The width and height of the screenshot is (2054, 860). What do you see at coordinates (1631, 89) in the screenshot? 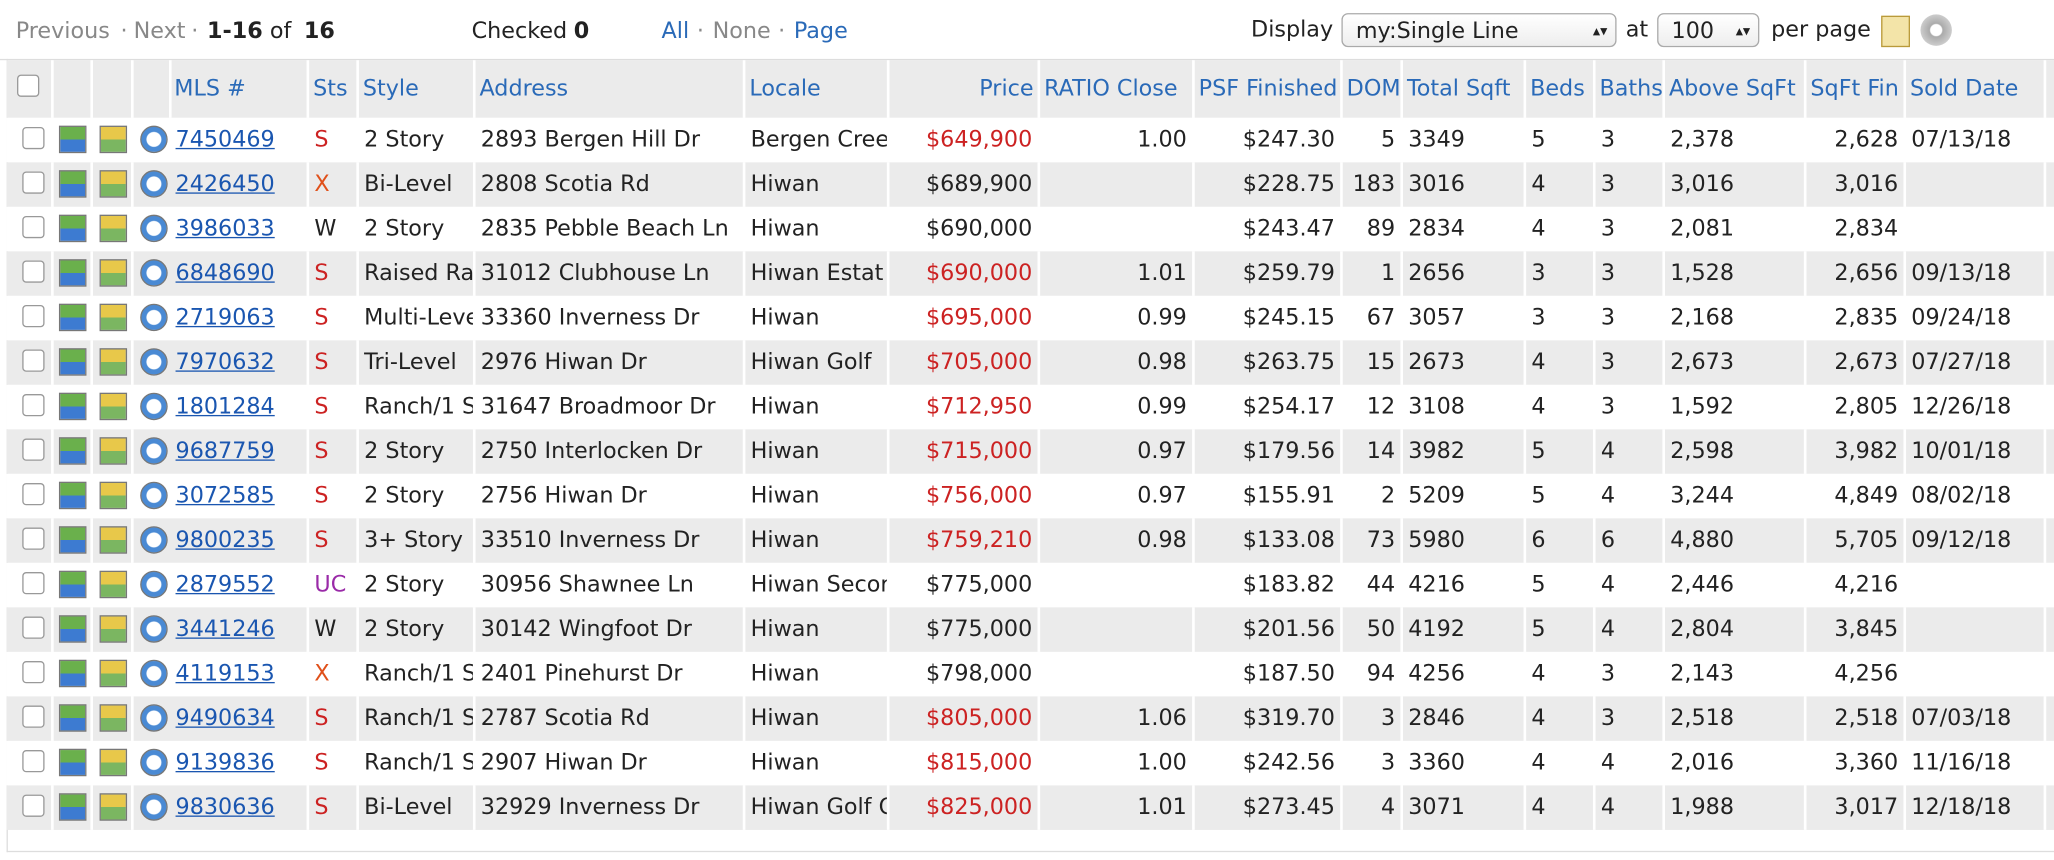
I see `column-header: Baths` at bounding box center [1631, 89].